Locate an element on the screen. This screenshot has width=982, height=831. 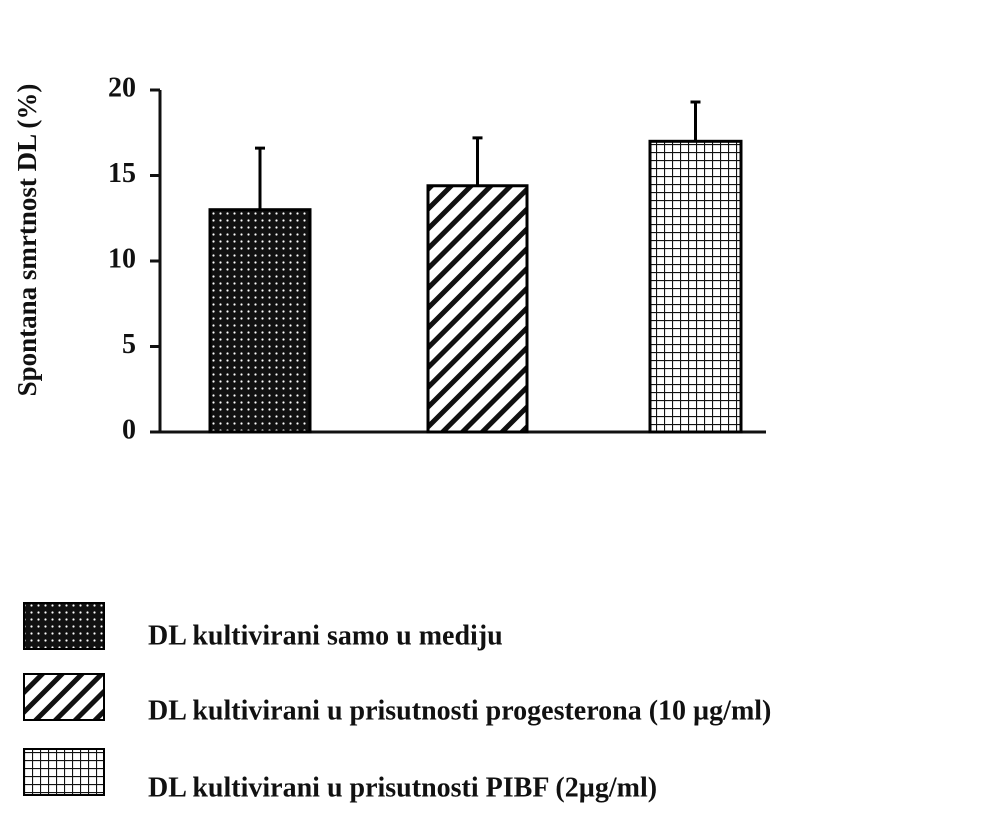
y-tick-label: 15 is located at coordinates (122, 173).